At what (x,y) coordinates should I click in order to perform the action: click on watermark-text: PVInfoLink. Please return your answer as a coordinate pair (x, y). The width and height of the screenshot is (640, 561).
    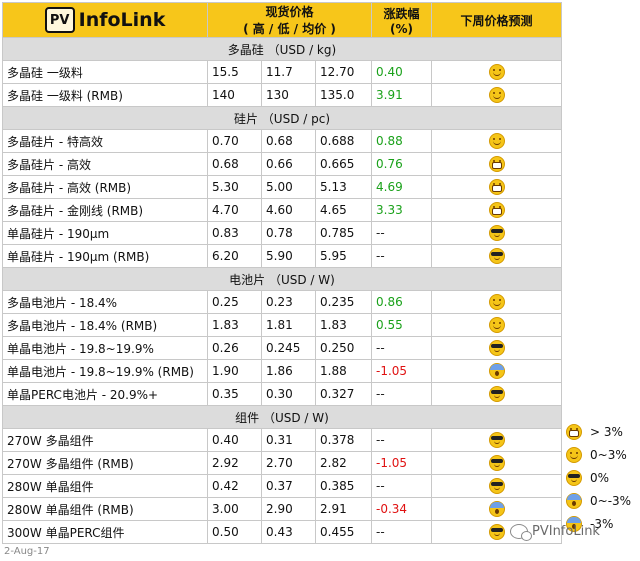
    Looking at the image, I should click on (566, 531).